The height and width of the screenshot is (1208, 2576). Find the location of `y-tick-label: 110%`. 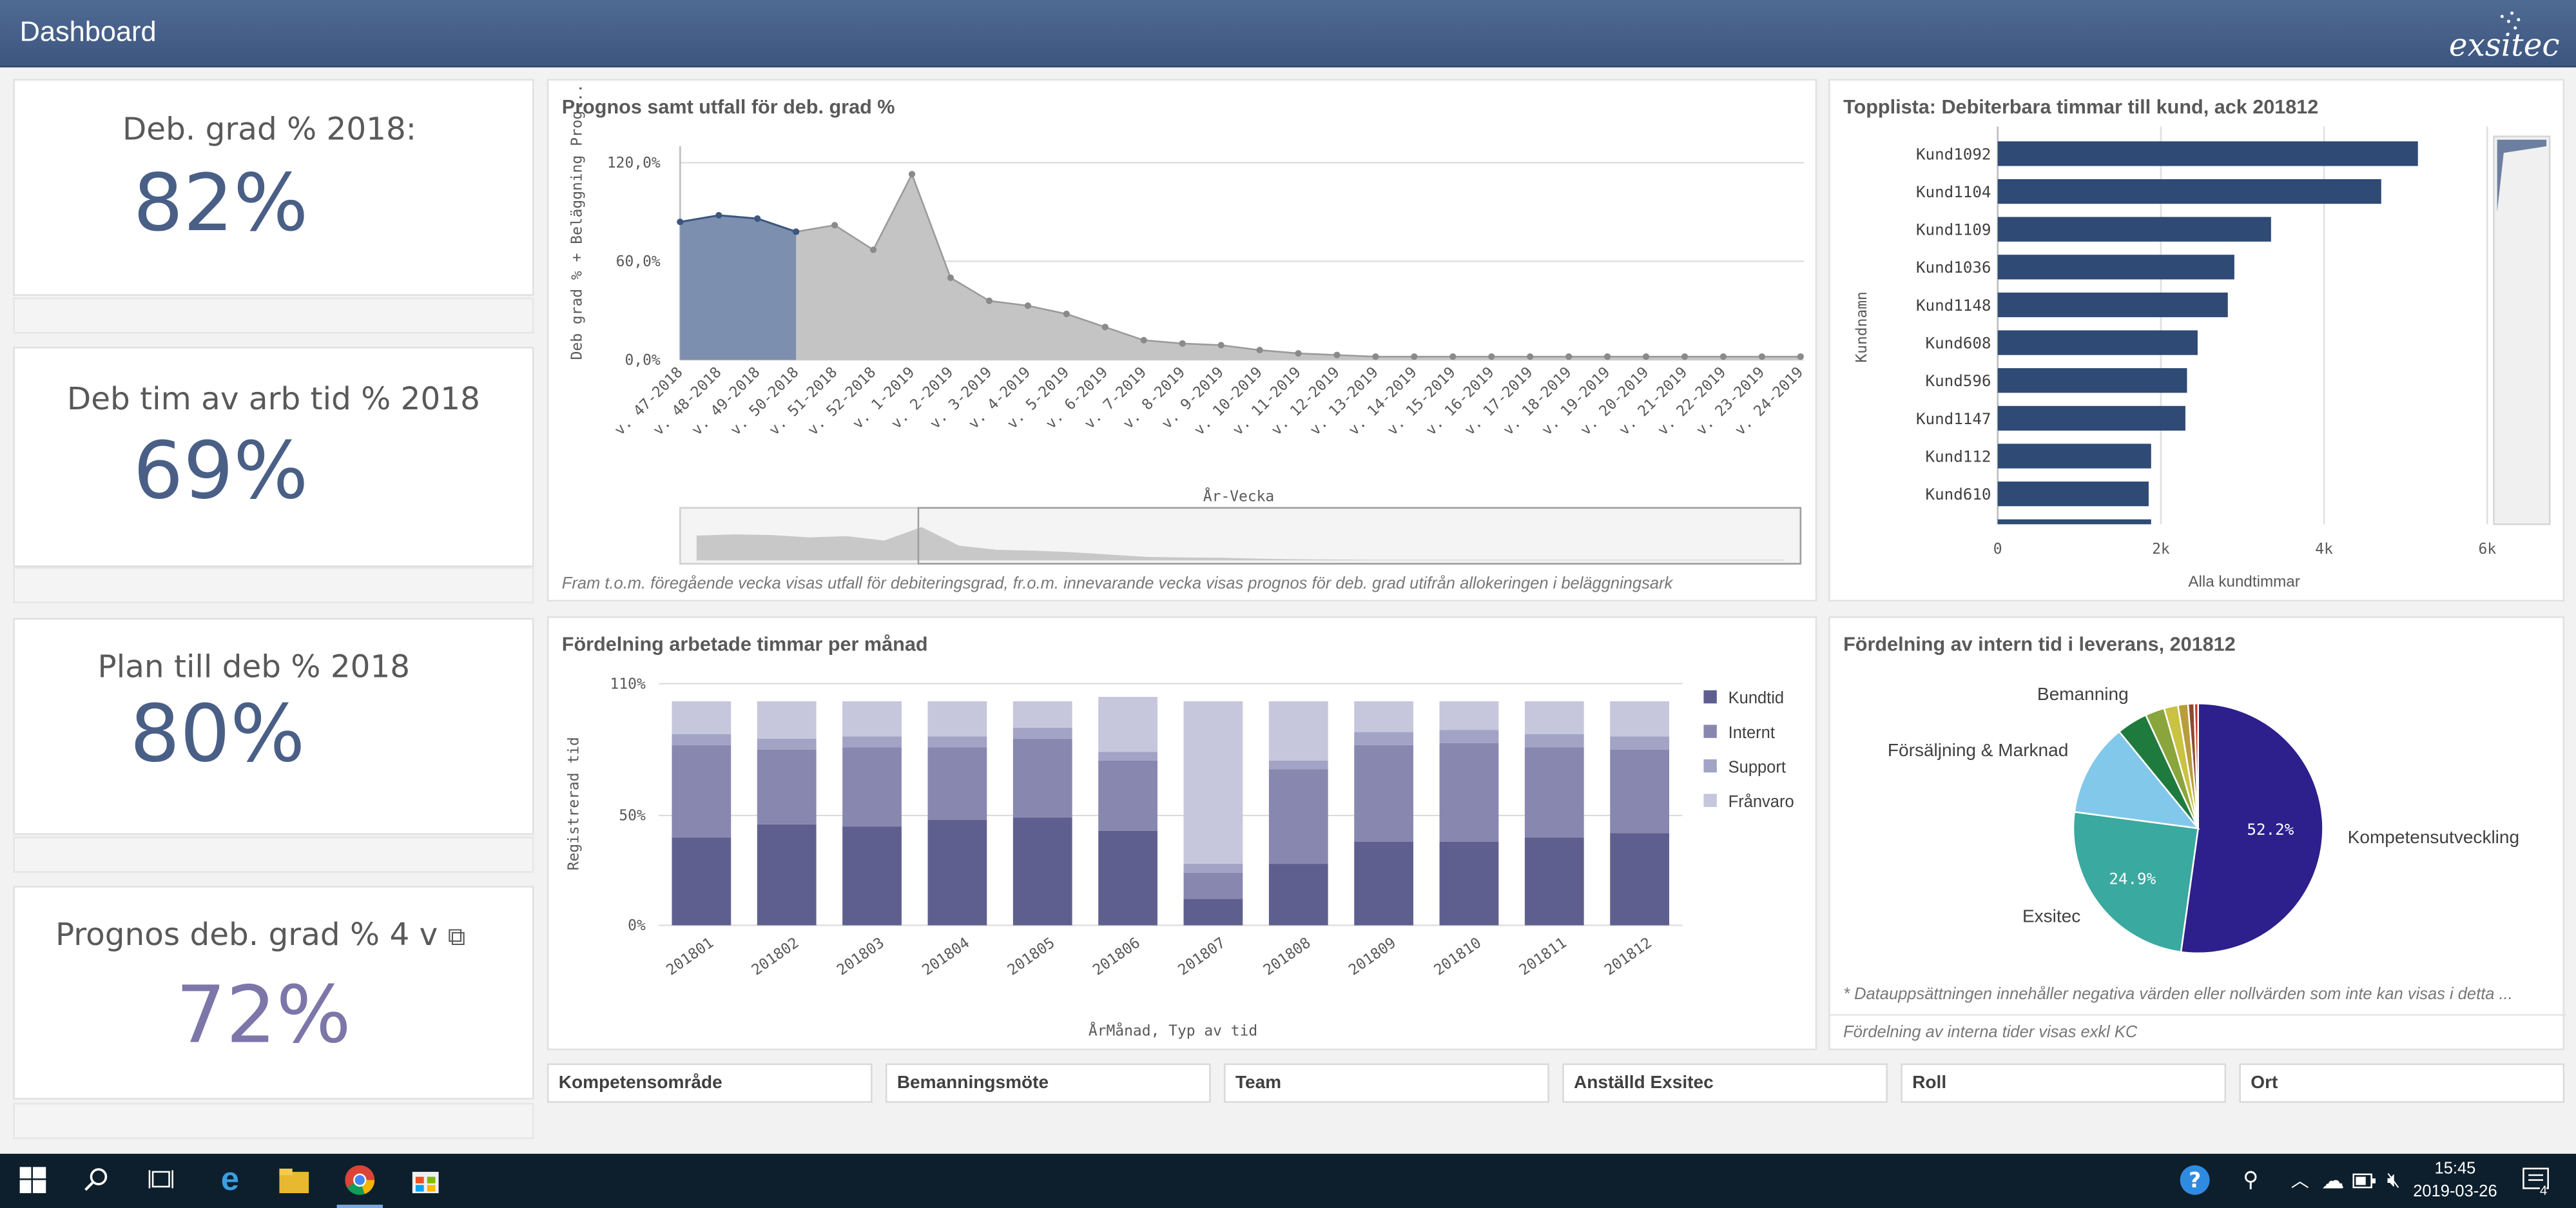

y-tick-label: 110% is located at coordinates (628, 684).